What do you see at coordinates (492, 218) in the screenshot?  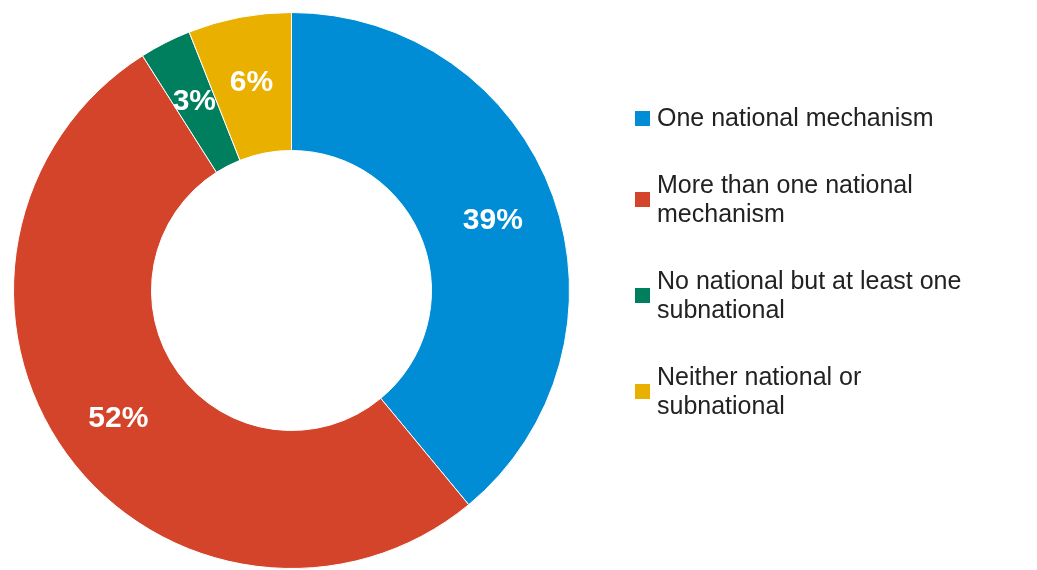 I see `data-label: 39%` at bounding box center [492, 218].